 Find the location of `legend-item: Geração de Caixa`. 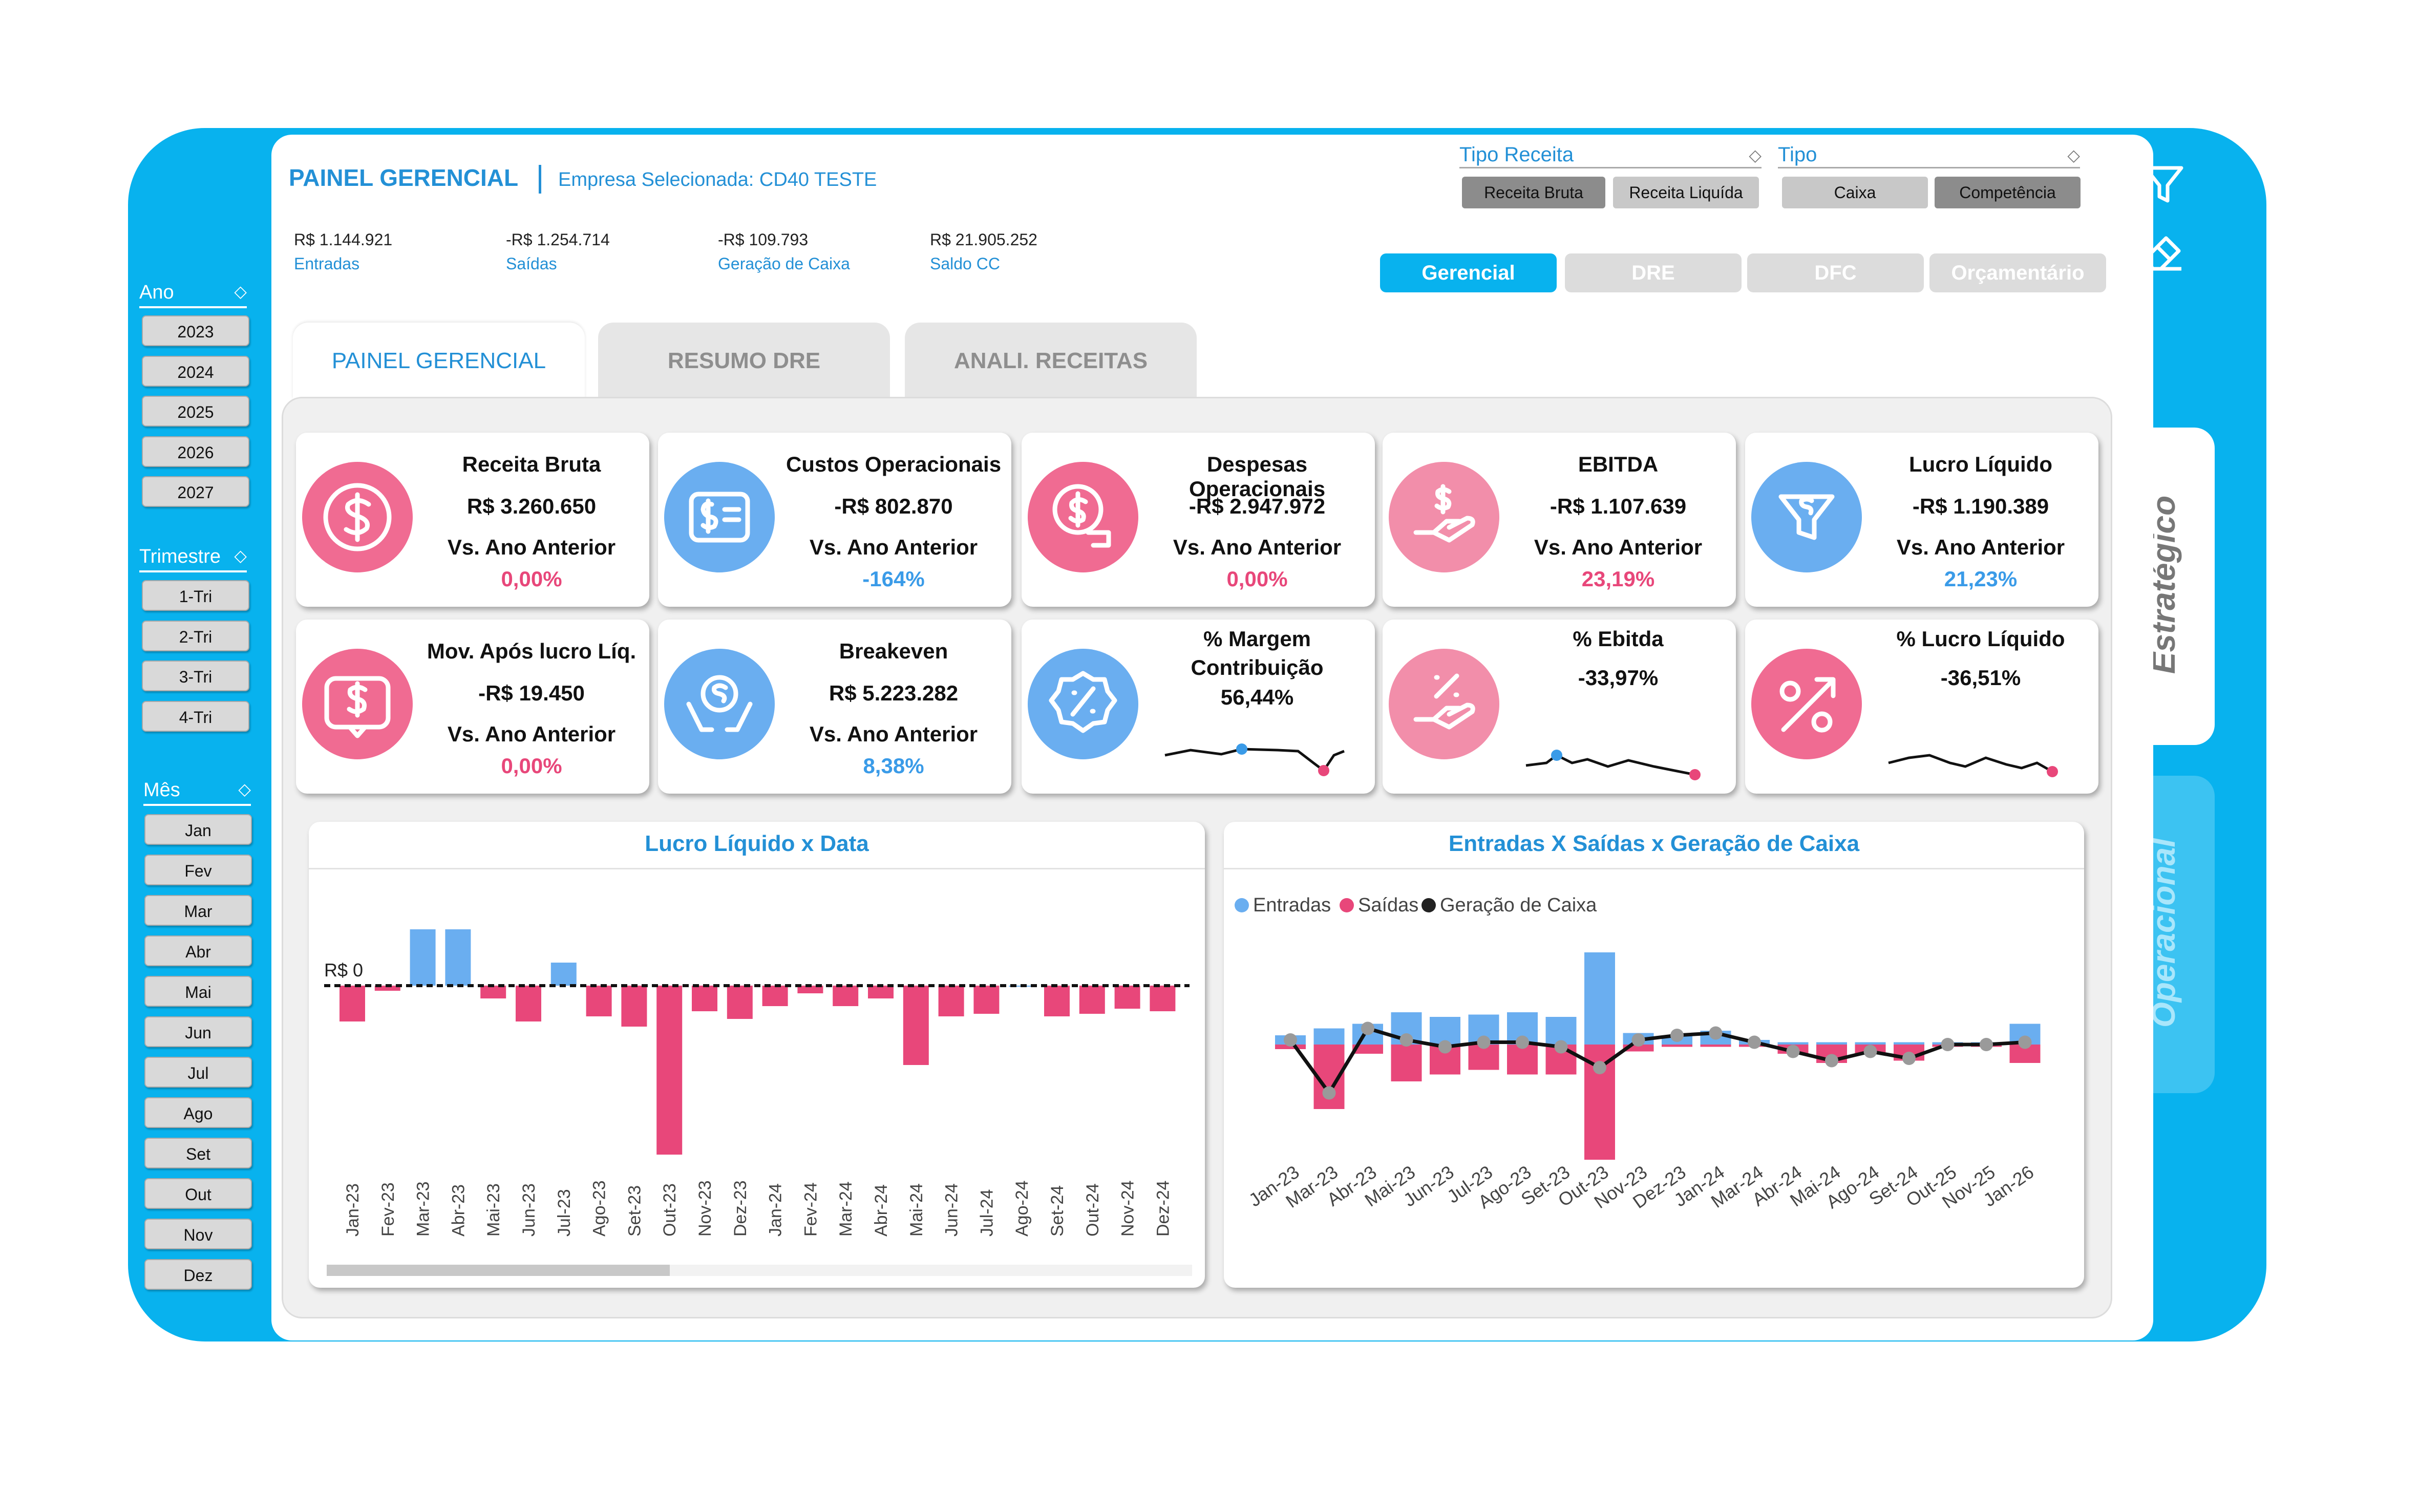

legend-item: Geração de Caixa is located at coordinates (1518, 905).